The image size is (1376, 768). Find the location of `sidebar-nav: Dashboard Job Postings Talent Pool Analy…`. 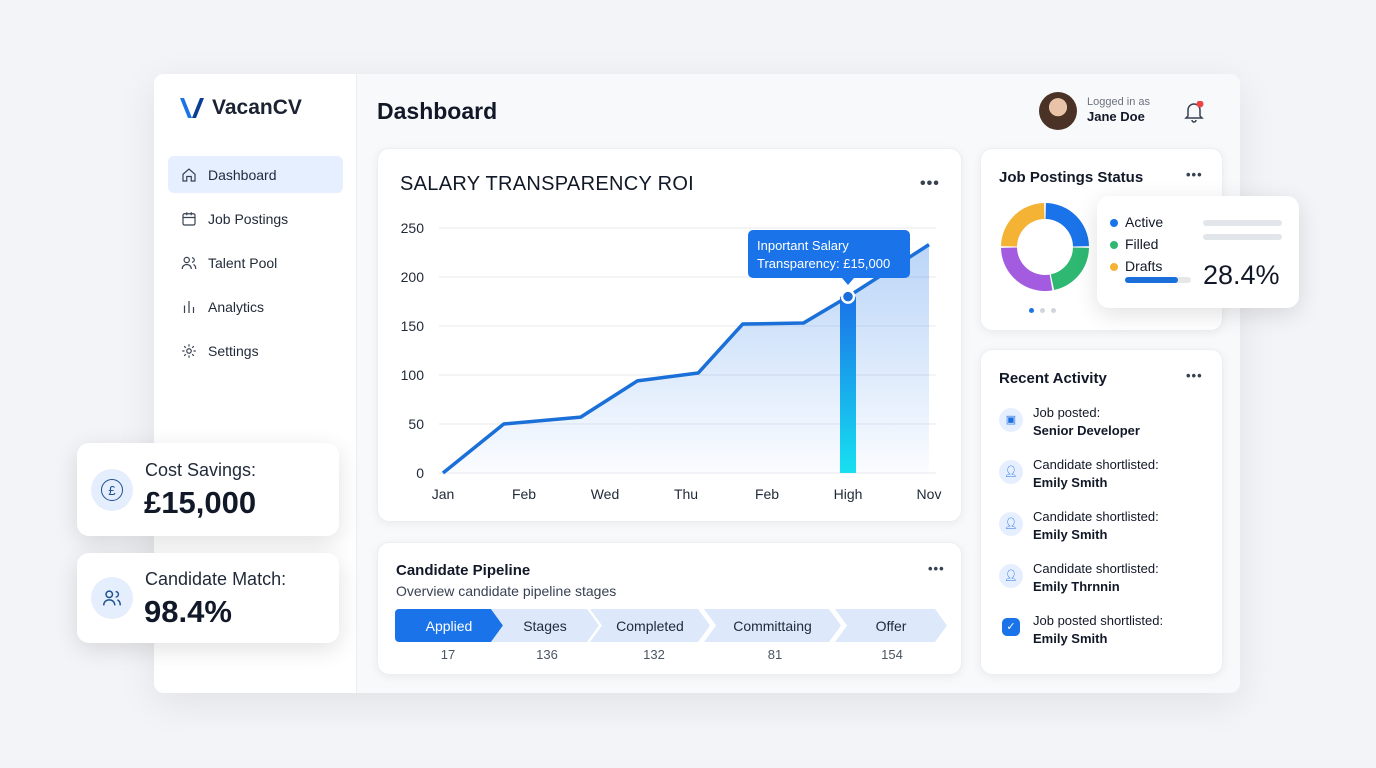

sidebar-nav: Dashboard Job Postings Talent Pool Analy… is located at coordinates (255, 266).